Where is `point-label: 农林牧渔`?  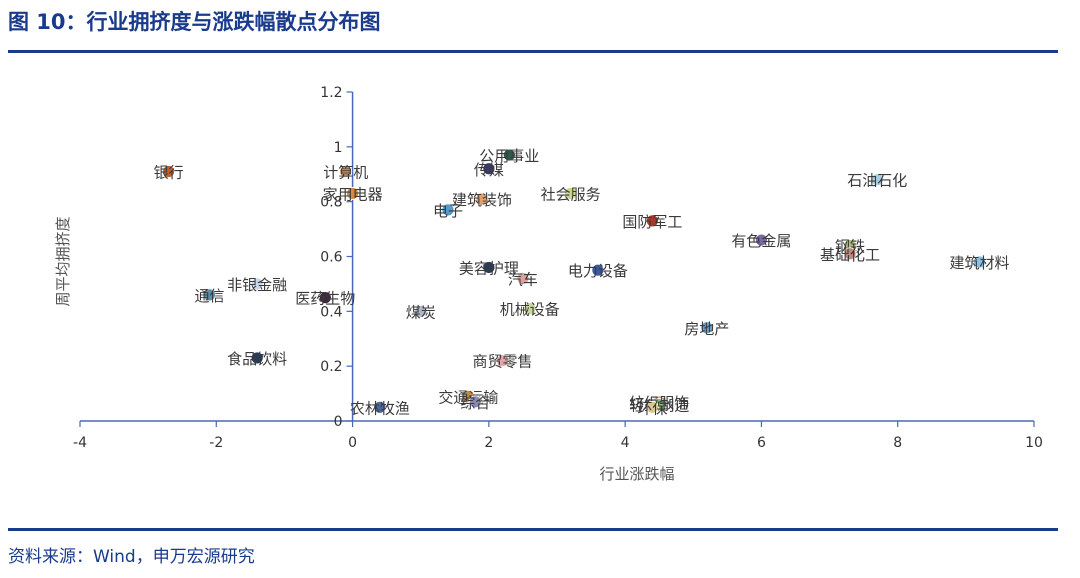 point-label: 农林牧渔 is located at coordinates (380, 408).